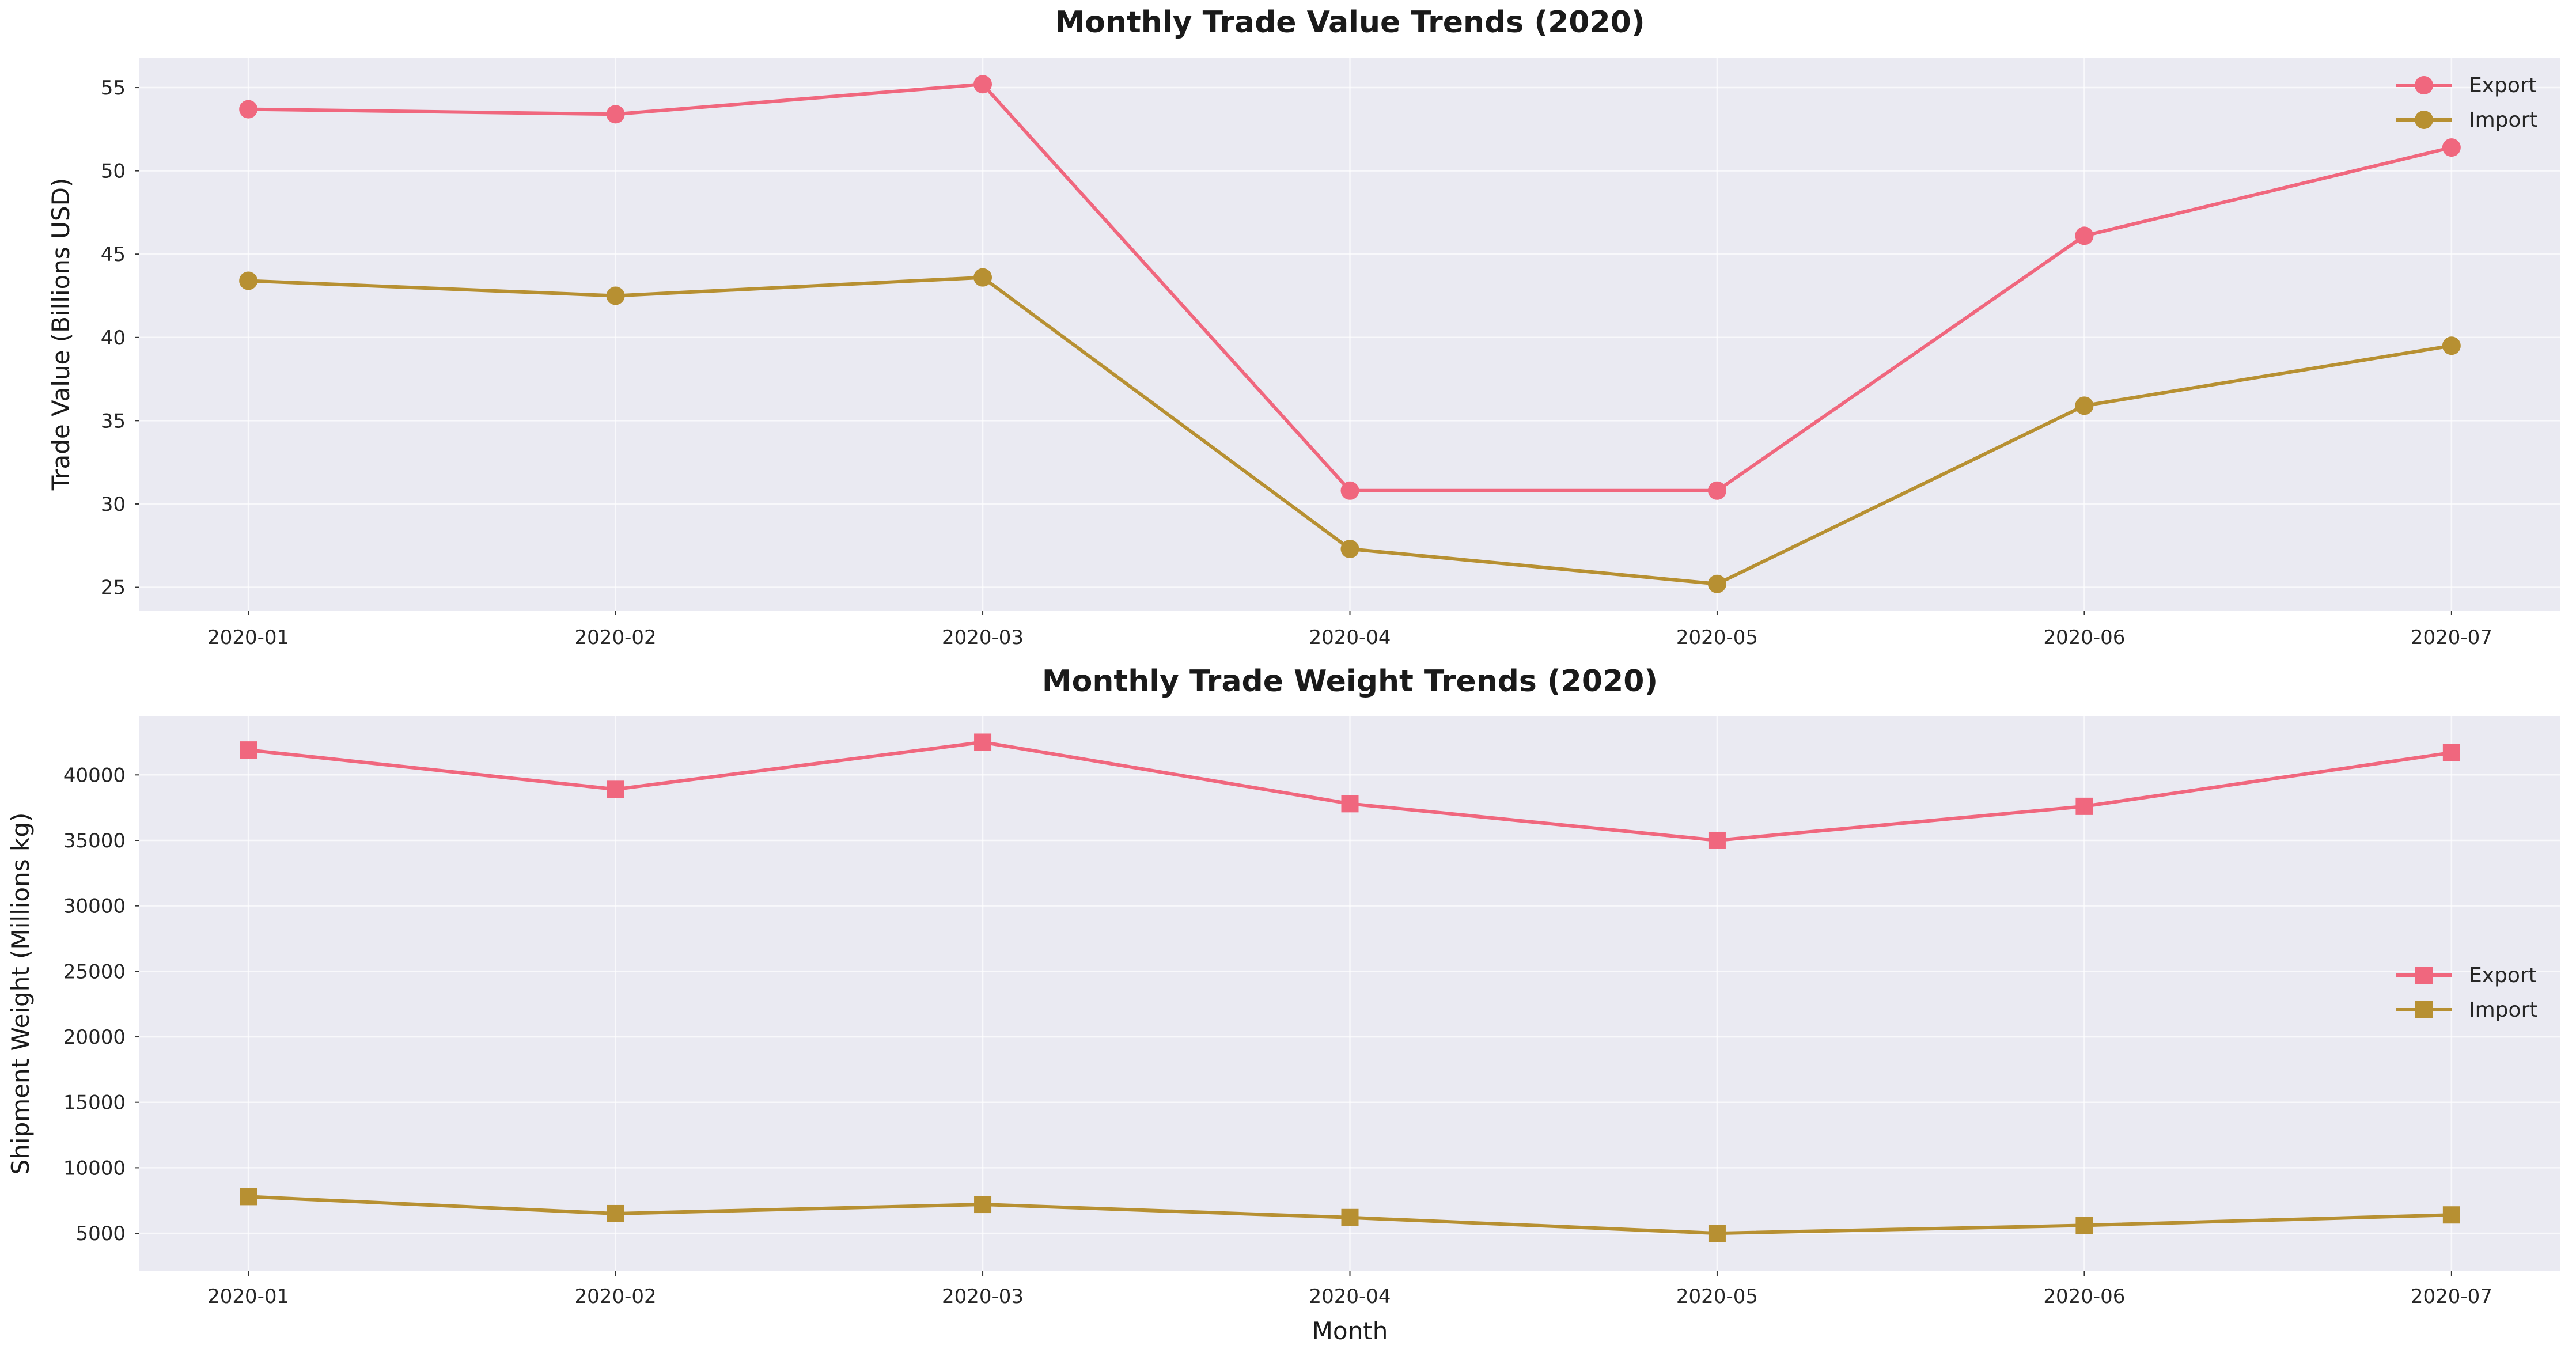 This screenshot has height=1364, width=2576. I want to click on y-tick-label: 25000, so click(94, 971).